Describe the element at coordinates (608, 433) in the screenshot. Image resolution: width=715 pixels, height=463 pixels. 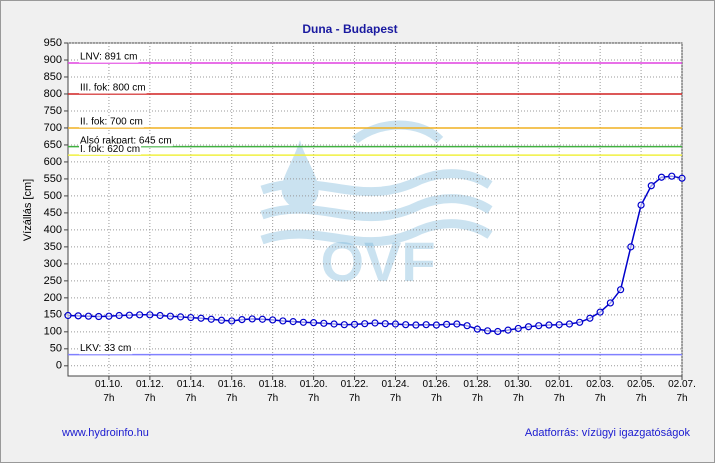
I see `footer-source: Adatforrás: vízügyi igazgatóságok` at that location.